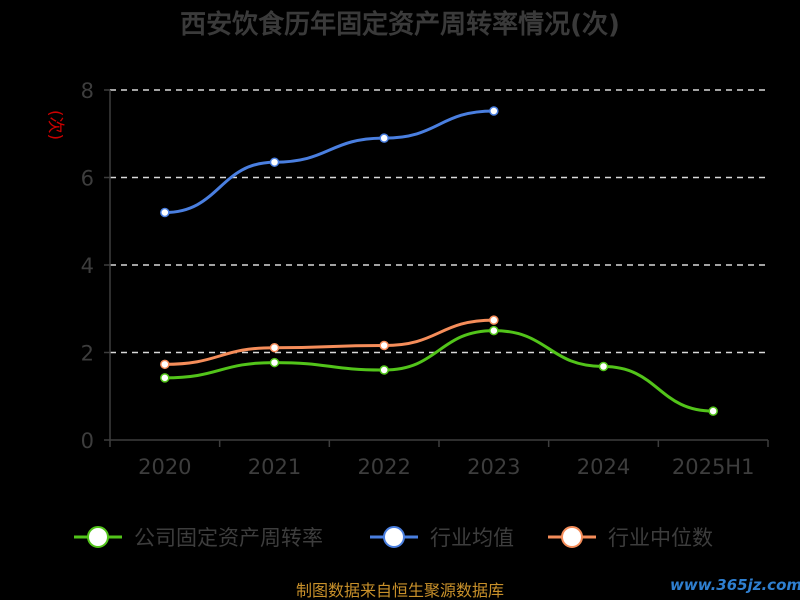  Describe the element at coordinates (493, 467) in the screenshot. I see `x-tick-label-2023: 2023` at that location.